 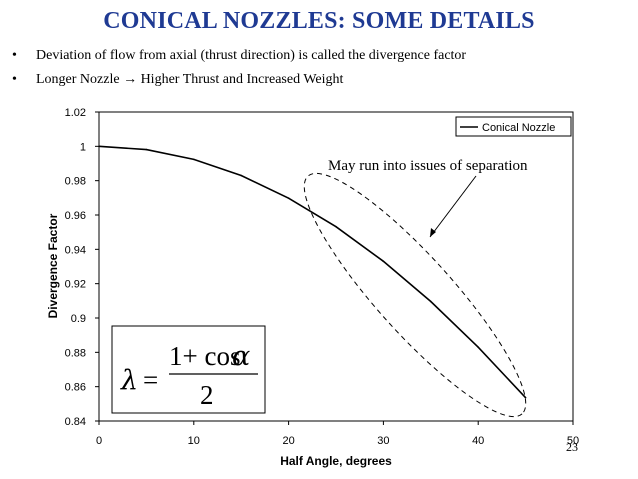 I want to click on legend-box, so click(x=513, y=126).